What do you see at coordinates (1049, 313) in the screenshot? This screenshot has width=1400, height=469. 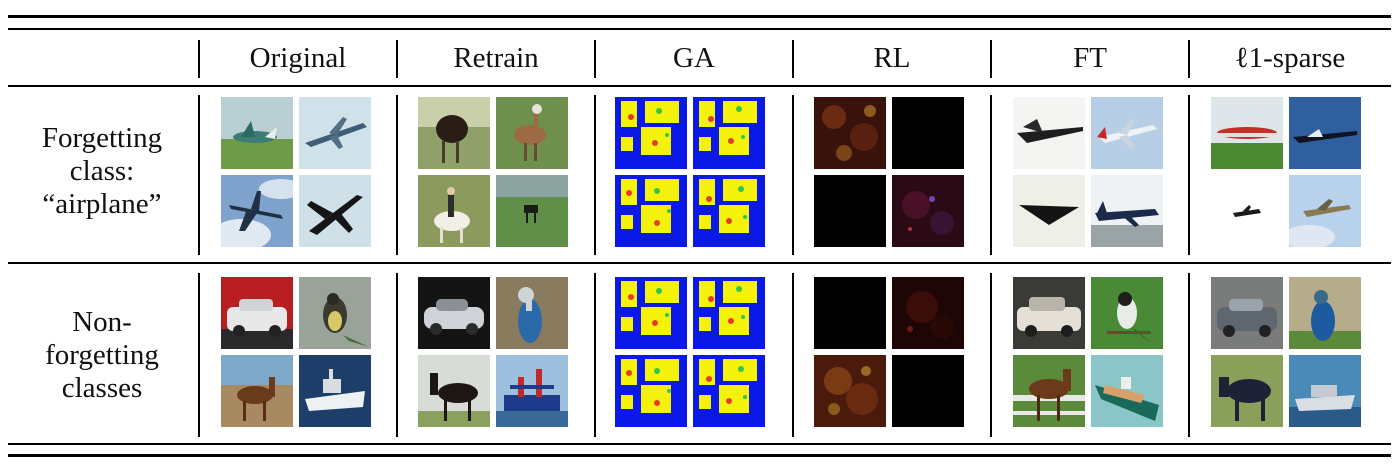 I see `image-vintage-car` at bounding box center [1049, 313].